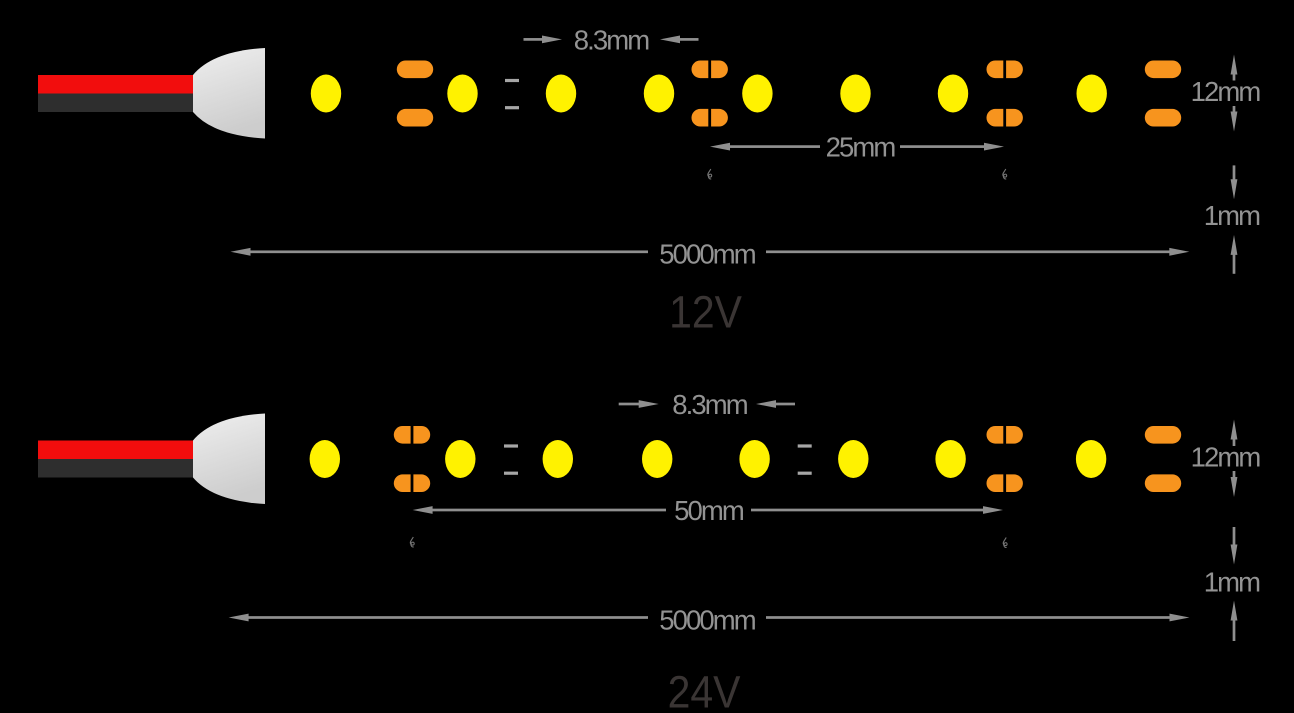 The image size is (1294, 713). I want to click on svg-text: 12V, so click(705, 313).